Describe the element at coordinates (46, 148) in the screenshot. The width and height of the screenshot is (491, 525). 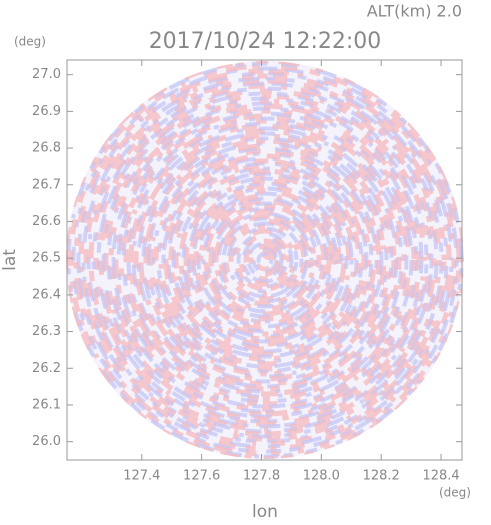
I see `y-tick-label: 26.8` at that location.